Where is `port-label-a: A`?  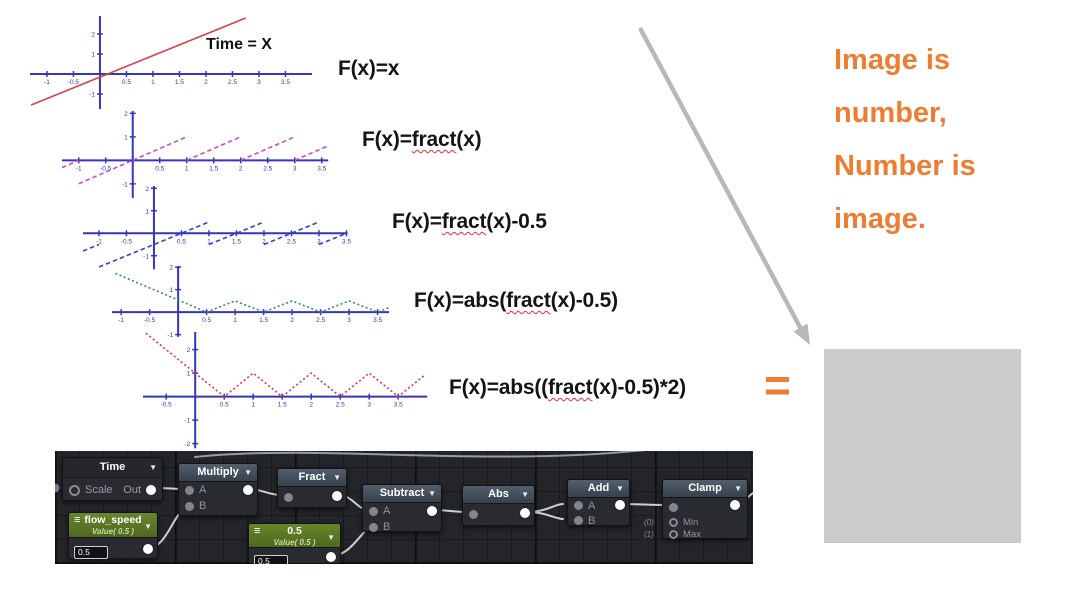
port-label-a: A is located at coordinates (387, 511).